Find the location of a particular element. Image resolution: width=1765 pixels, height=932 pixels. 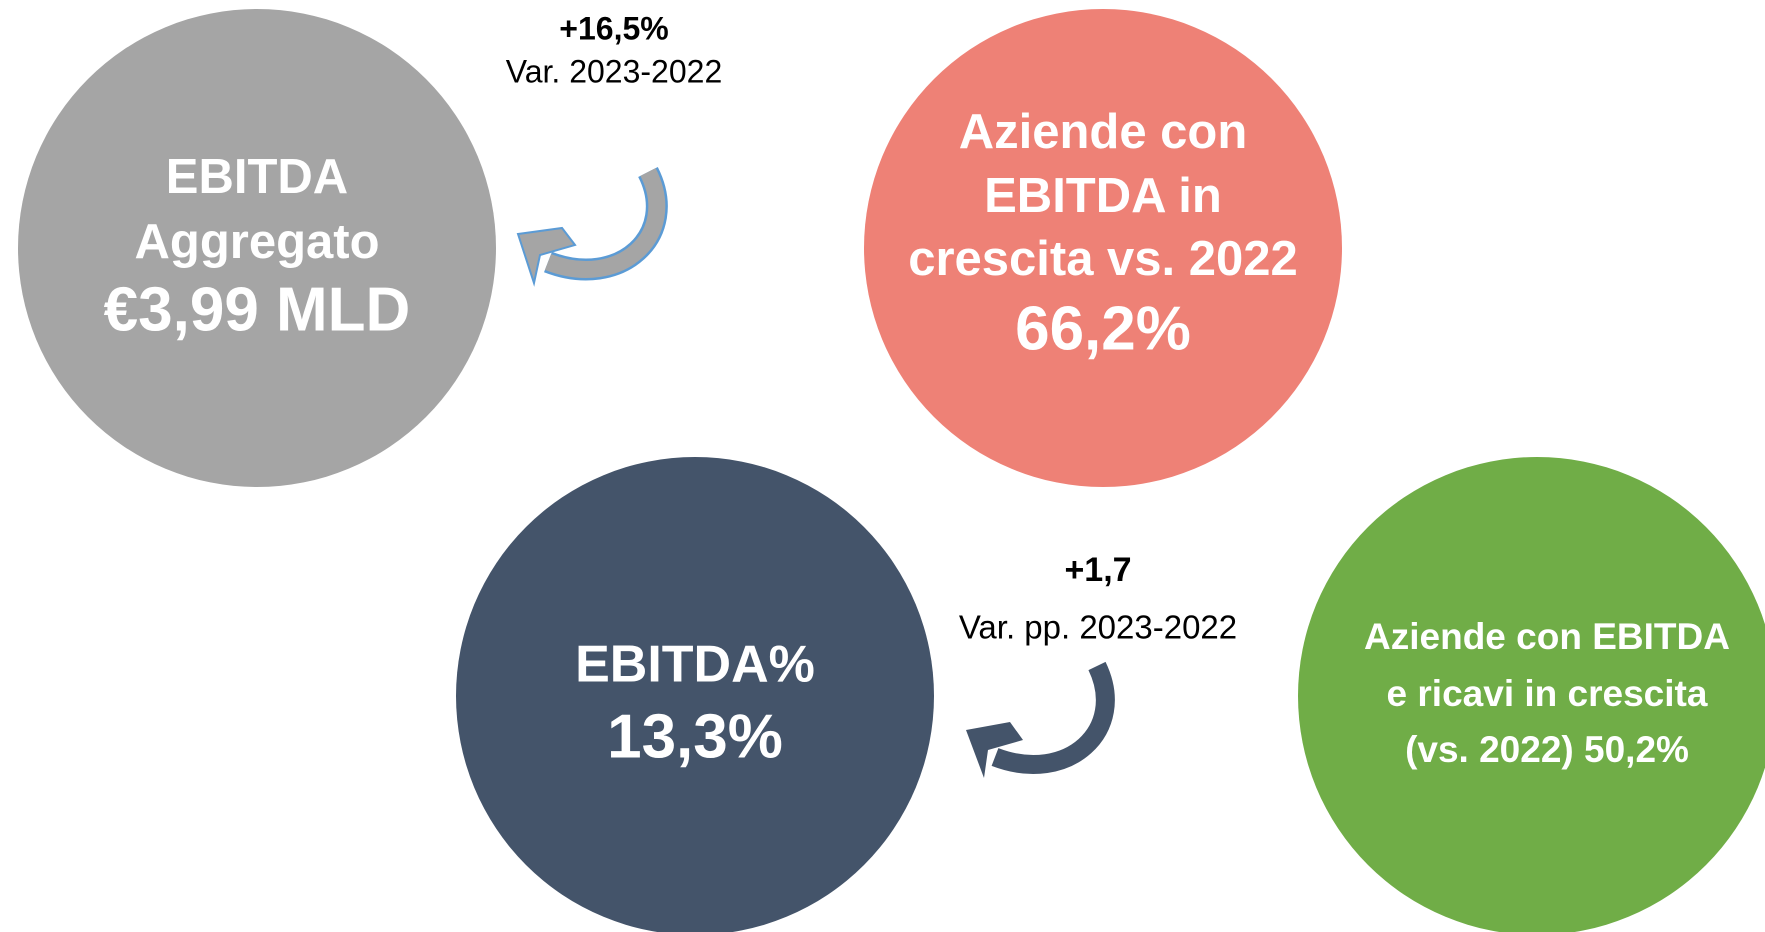

circle-text: Aggregato is located at coordinates (257, 242).